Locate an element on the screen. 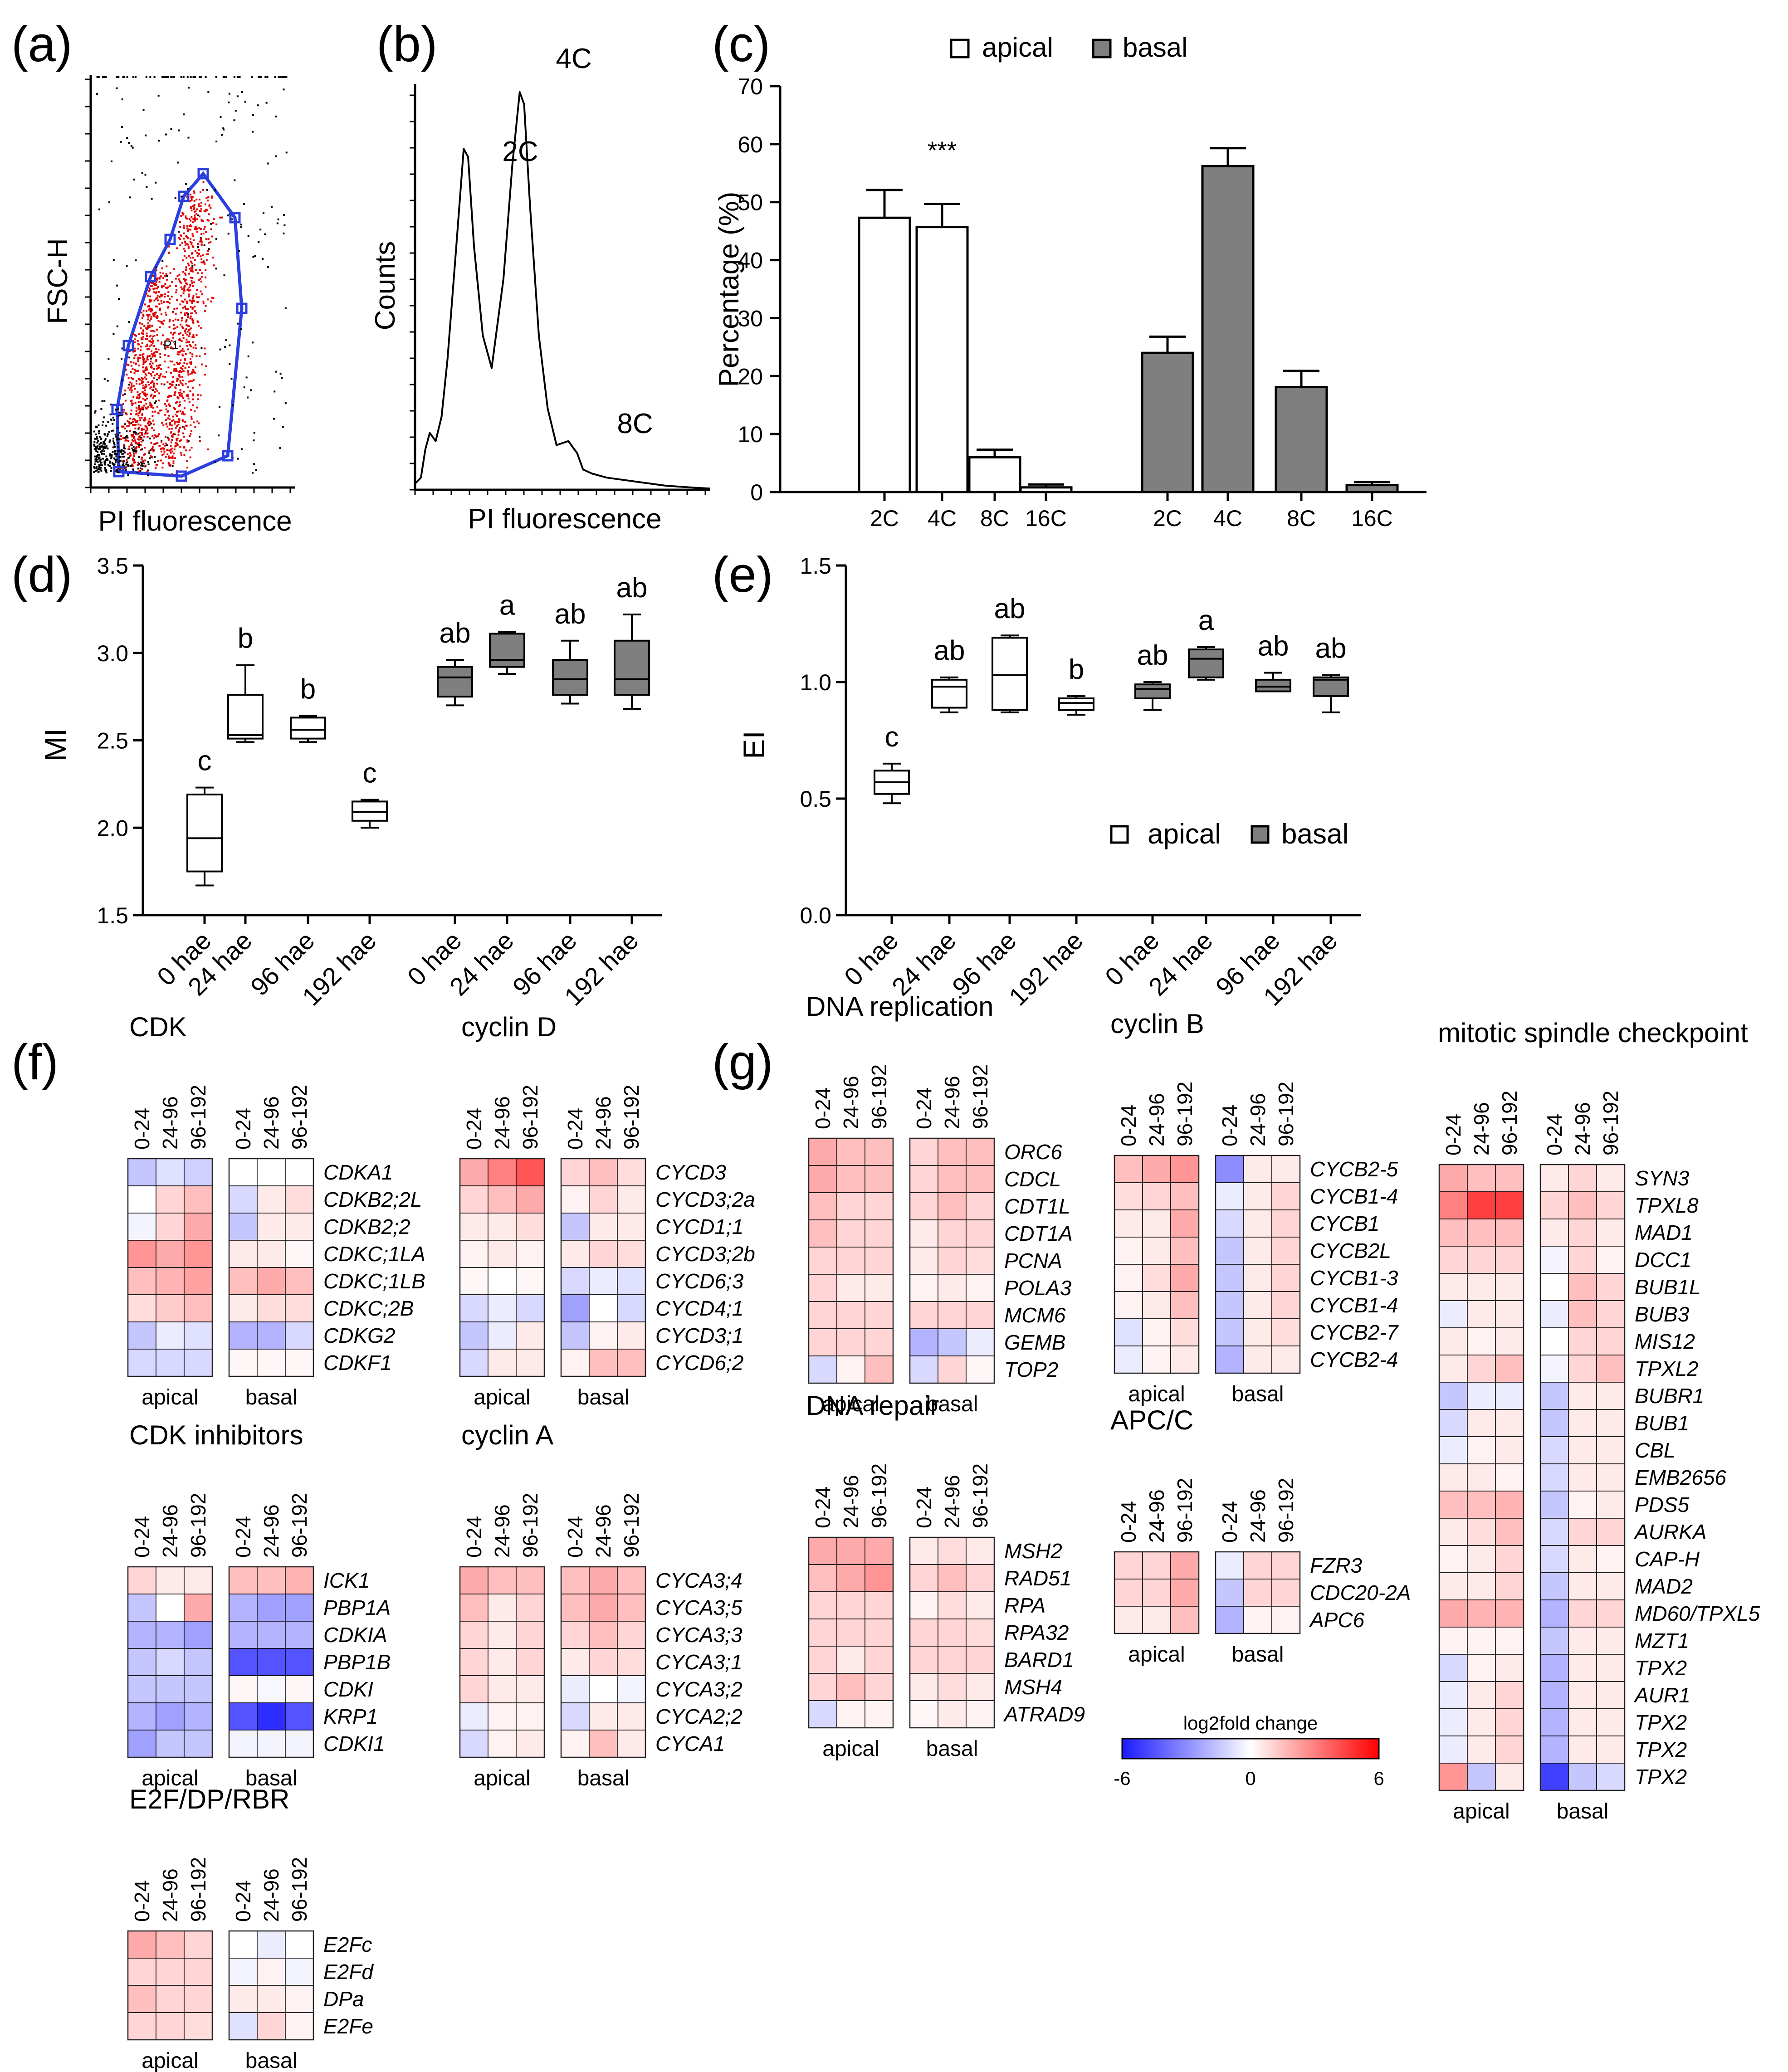  gene-label: BUBR1 is located at coordinates (1669, 1396).